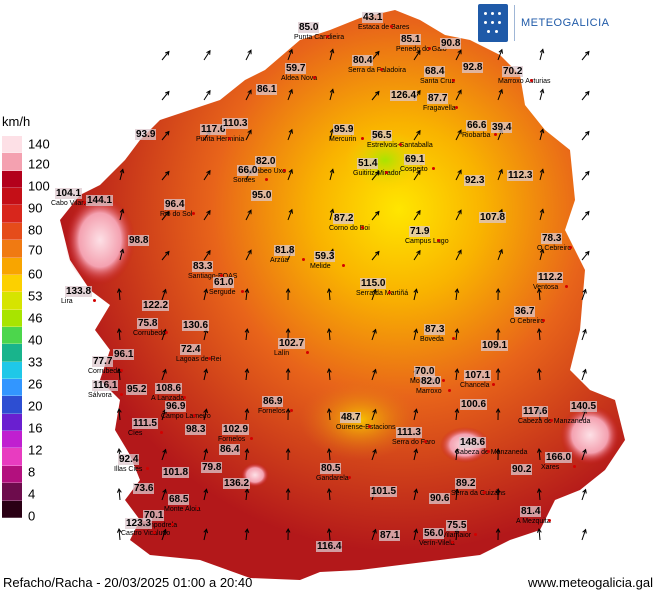  I want to click on station-value: 68.4, so click(435, 71).